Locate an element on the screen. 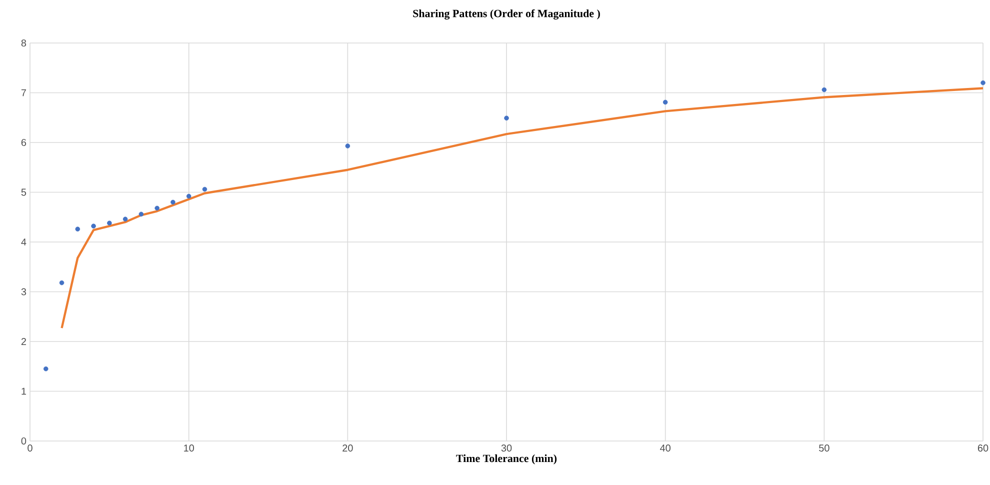 Image resolution: width=990 pixels, height=485 pixels. x-tick-label: 60 is located at coordinates (983, 448).